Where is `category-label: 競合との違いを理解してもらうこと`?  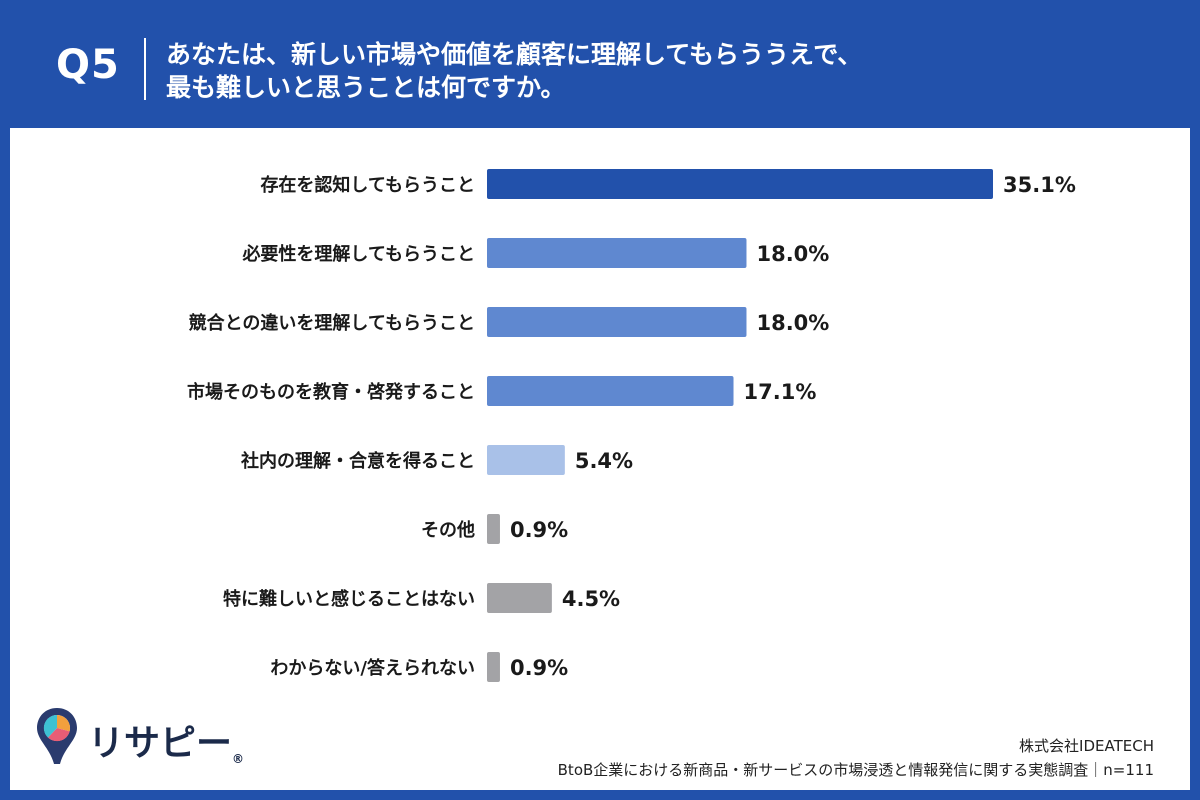 category-label: 競合との違いを理解してもらうこと is located at coordinates (332, 323).